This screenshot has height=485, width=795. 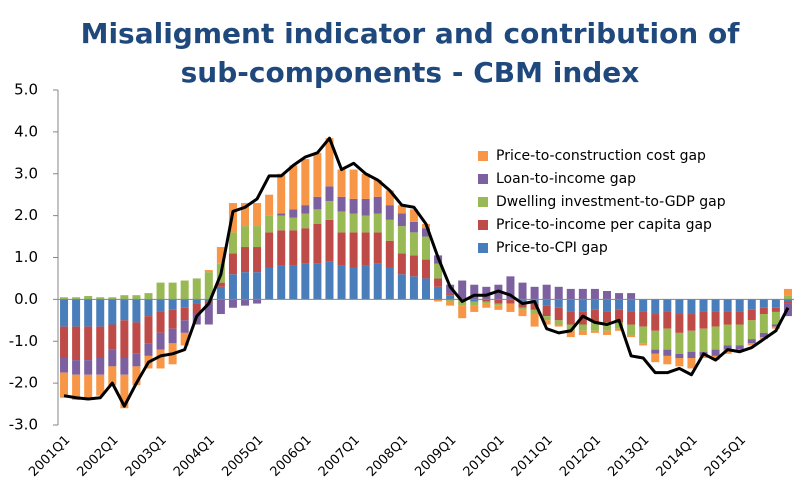 What do you see at coordinates (23, 383) in the screenshot?
I see `y-tick-label: -2.0` at bounding box center [23, 383].